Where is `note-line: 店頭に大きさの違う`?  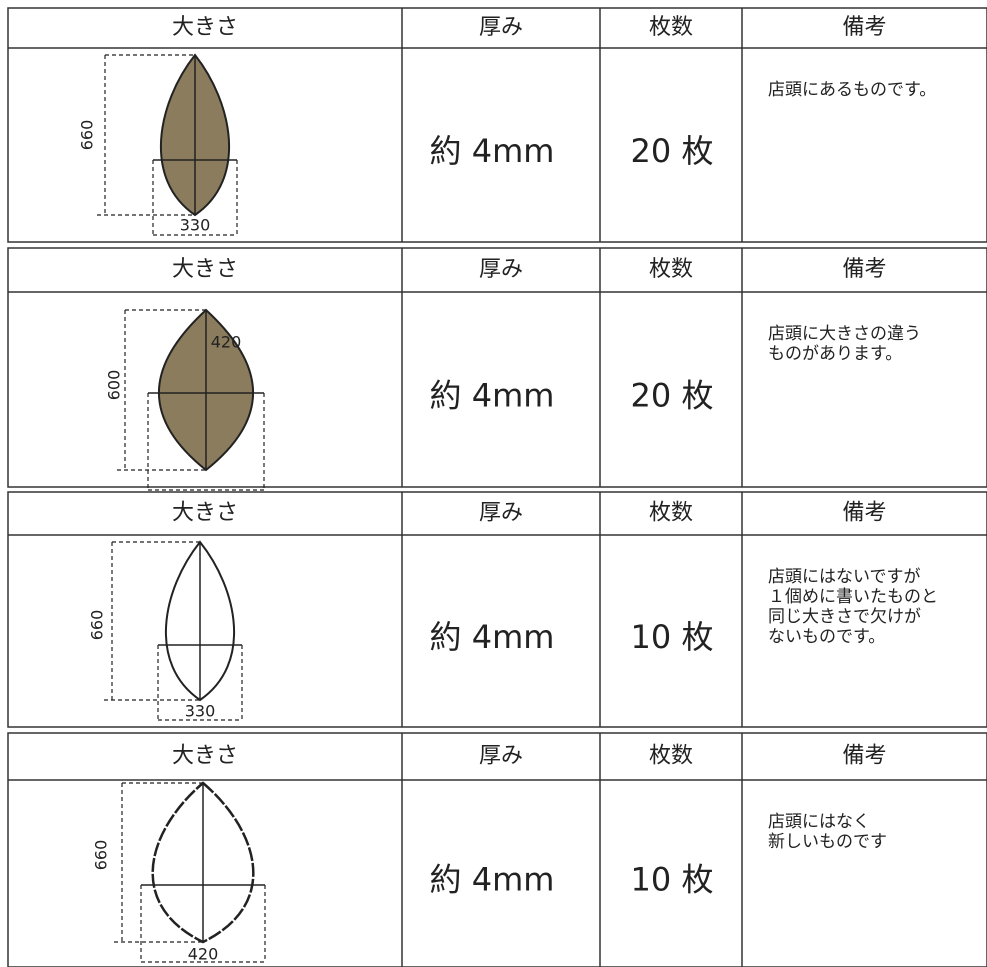
note-line: 店頭に大きさの違う is located at coordinates (844, 334).